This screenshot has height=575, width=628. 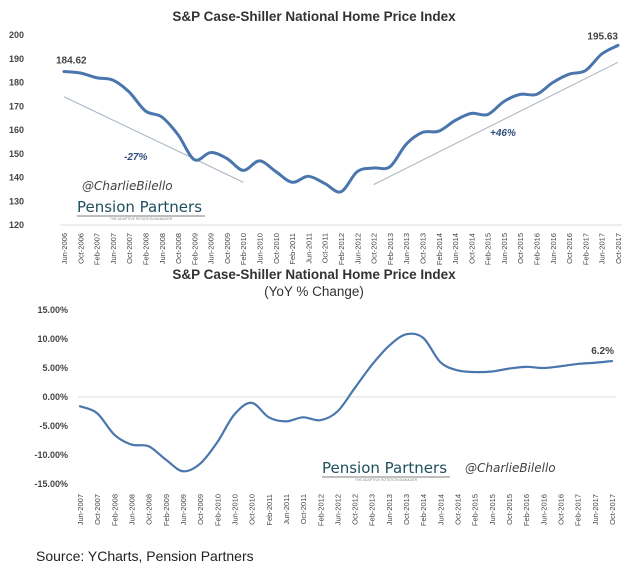 I want to click on x-tick-label: Oct-2006, so click(x=80, y=248).